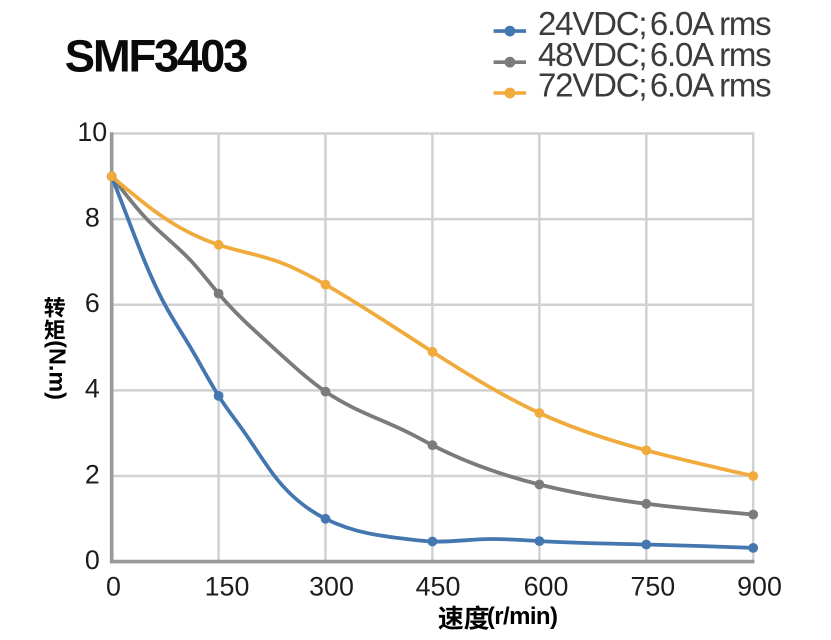 The width and height of the screenshot is (831, 640). I want to click on svg-text: 6, so click(92, 303).